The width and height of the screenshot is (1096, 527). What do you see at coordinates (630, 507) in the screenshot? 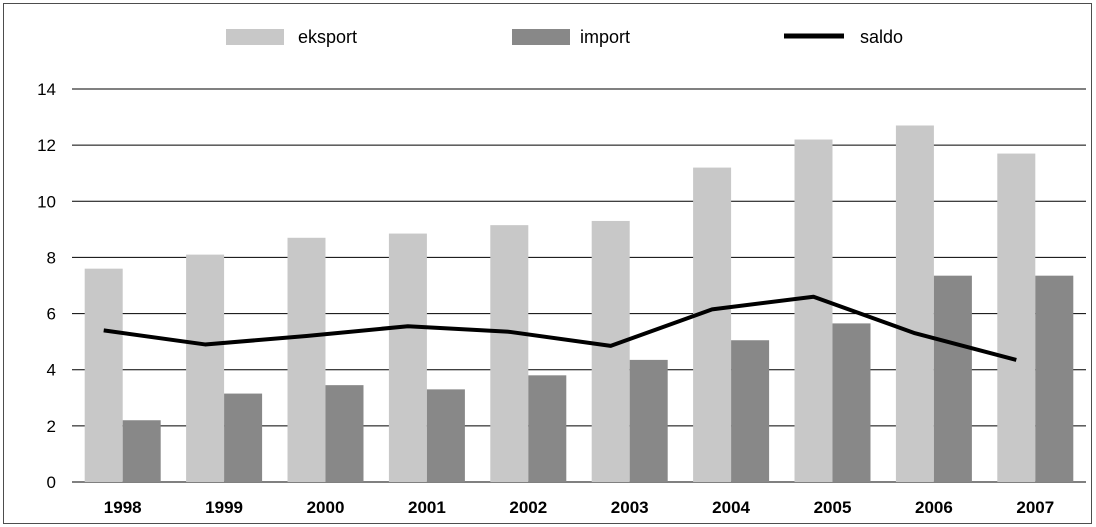
I see `x-tick-label: 2003` at bounding box center [630, 507].